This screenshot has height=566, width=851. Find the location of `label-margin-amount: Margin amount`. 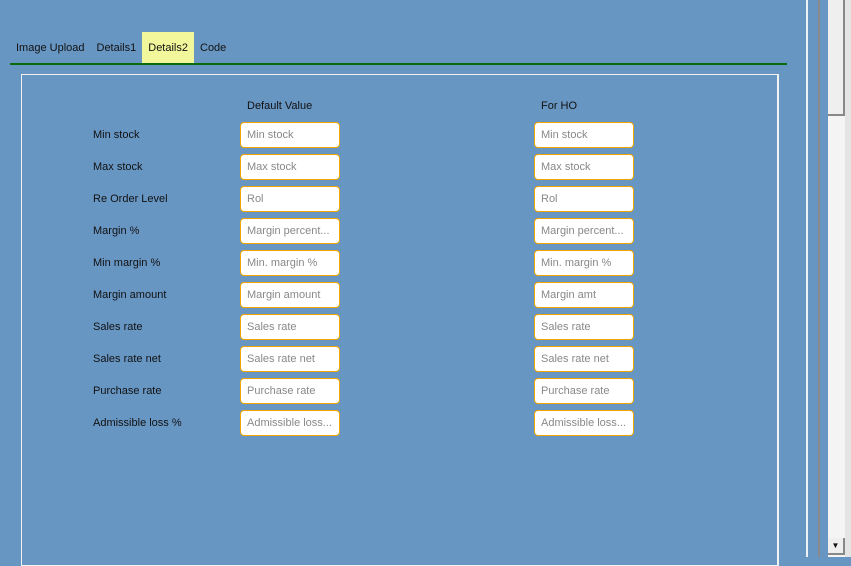

label-margin-amount: Margin amount is located at coordinates (130, 295).